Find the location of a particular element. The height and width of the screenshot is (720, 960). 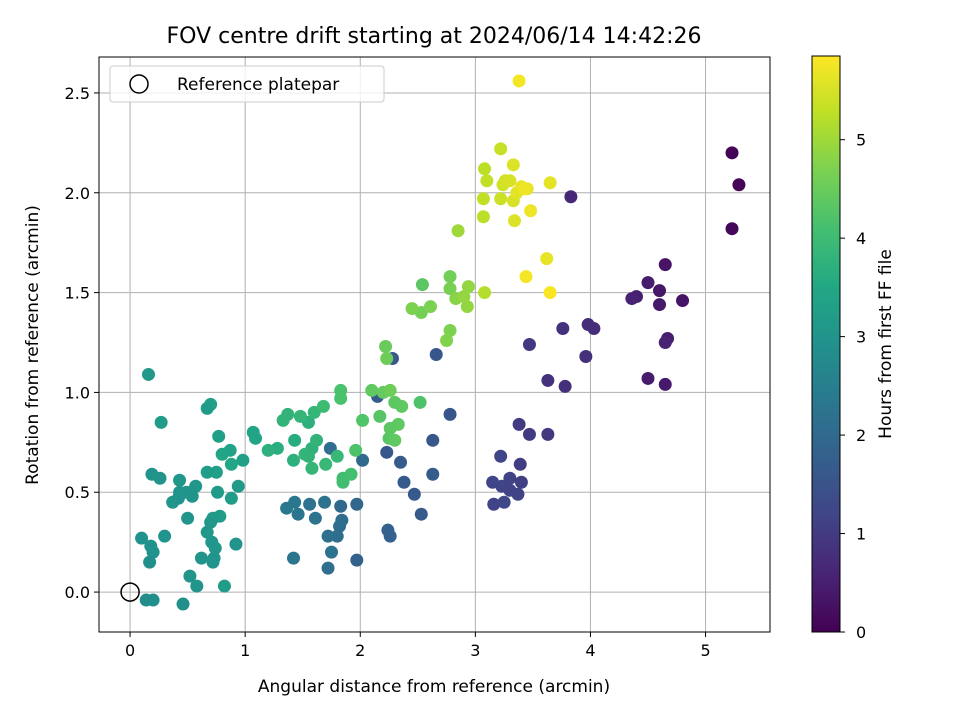

y-tick-label: 2.5 is located at coordinates (77, 93).